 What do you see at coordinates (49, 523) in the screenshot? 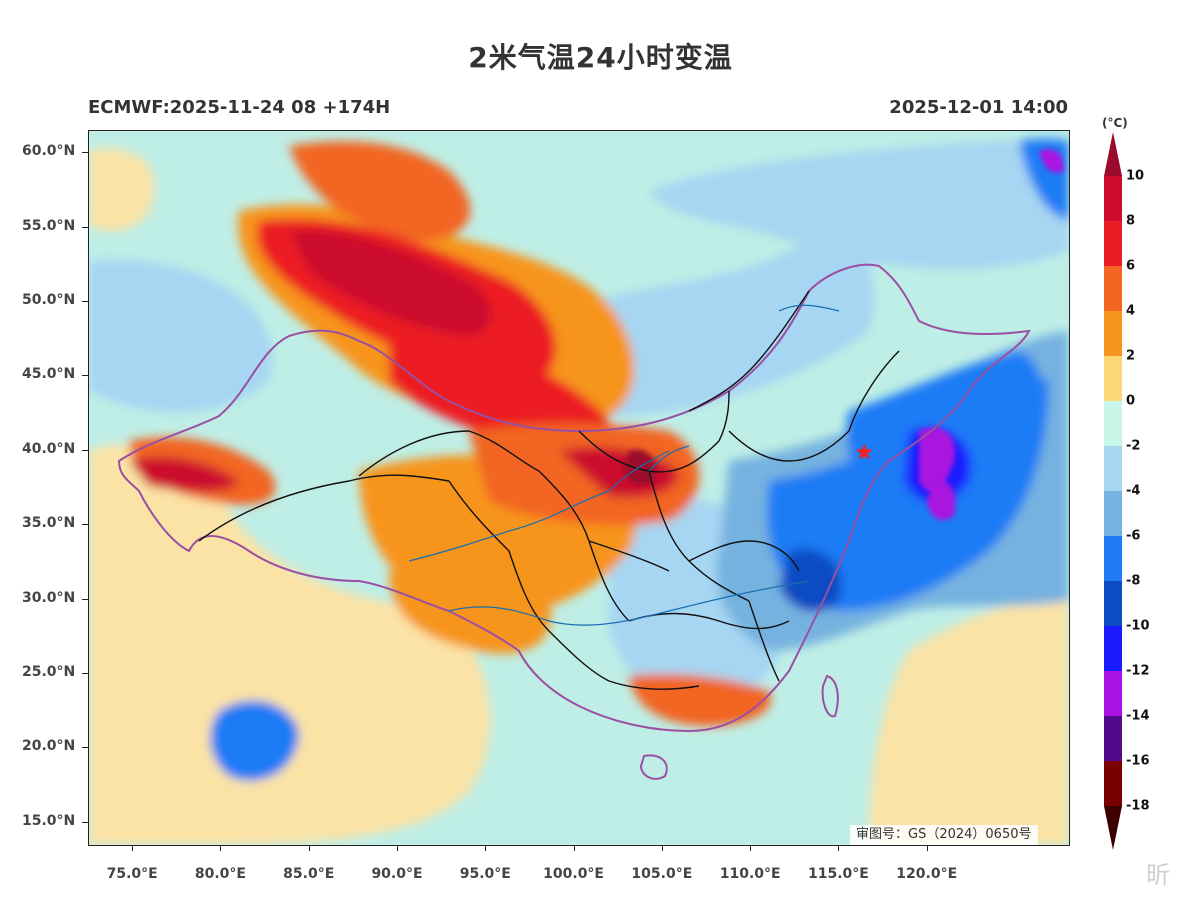
I see `lat-tick-label: 35.0°N` at bounding box center [49, 523].